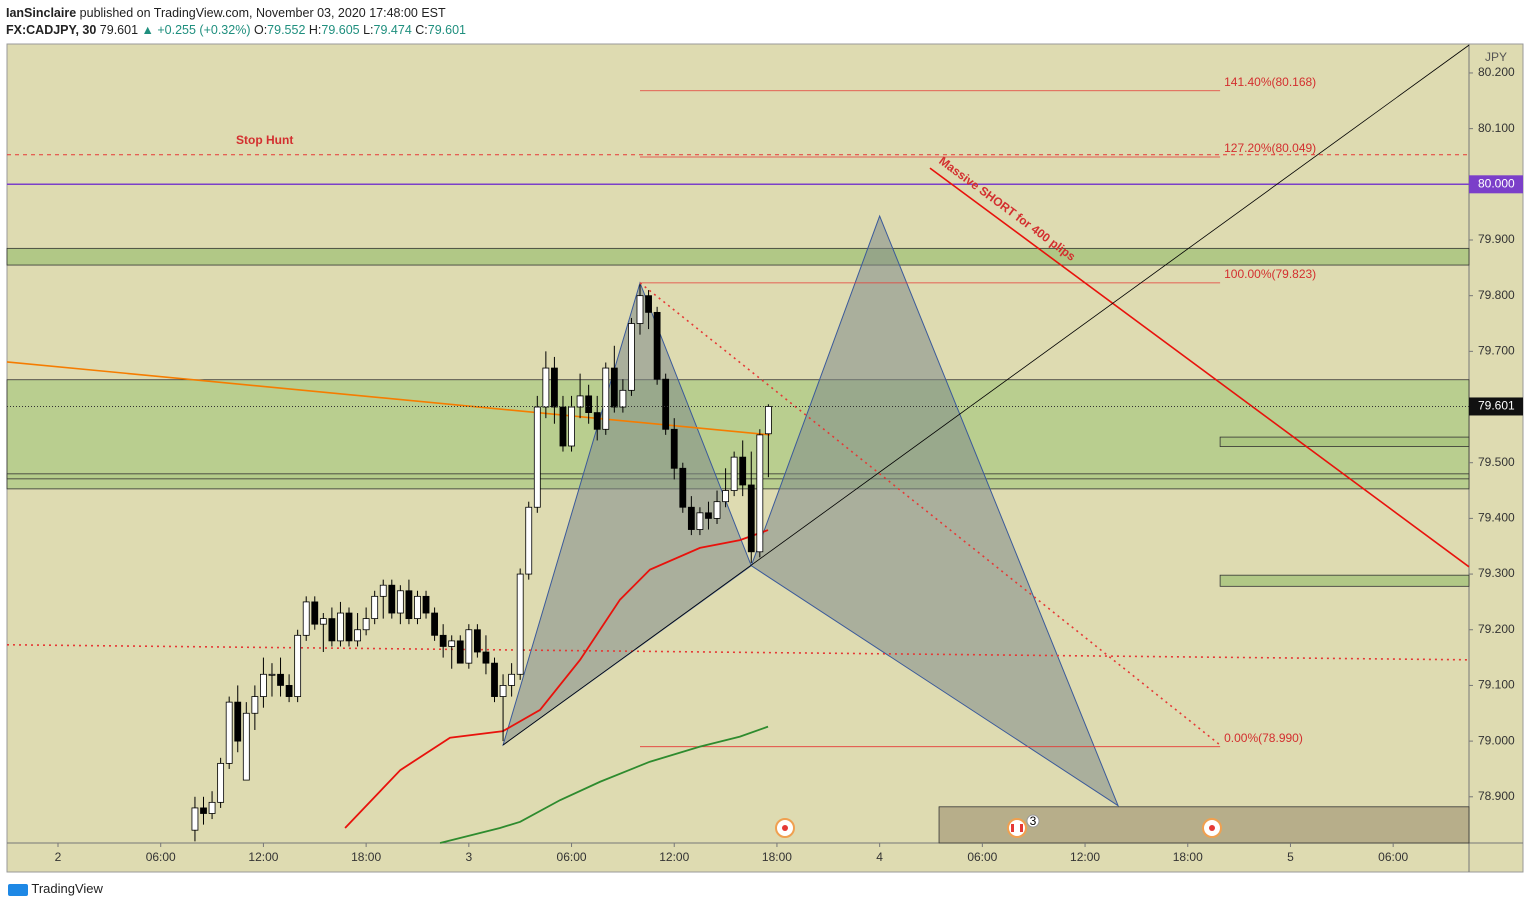 The image size is (1530, 909). What do you see at coordinates (368, 30) in the screenshot?
I see `l: L:` at bounding box center [368, 30].